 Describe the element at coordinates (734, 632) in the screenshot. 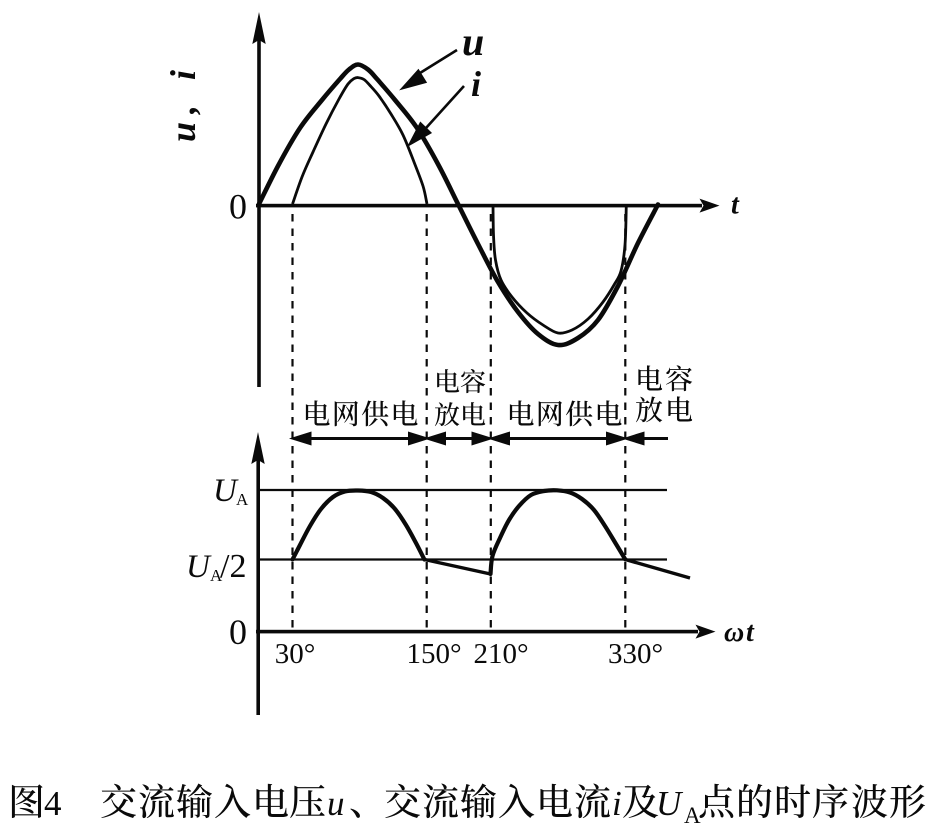

I see `svg-text: ω` at that location.